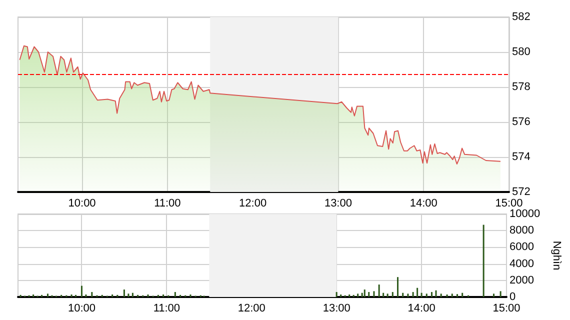 The image size is (570, 320). I want to click on y-tick-label: 572, so click(521, 192).